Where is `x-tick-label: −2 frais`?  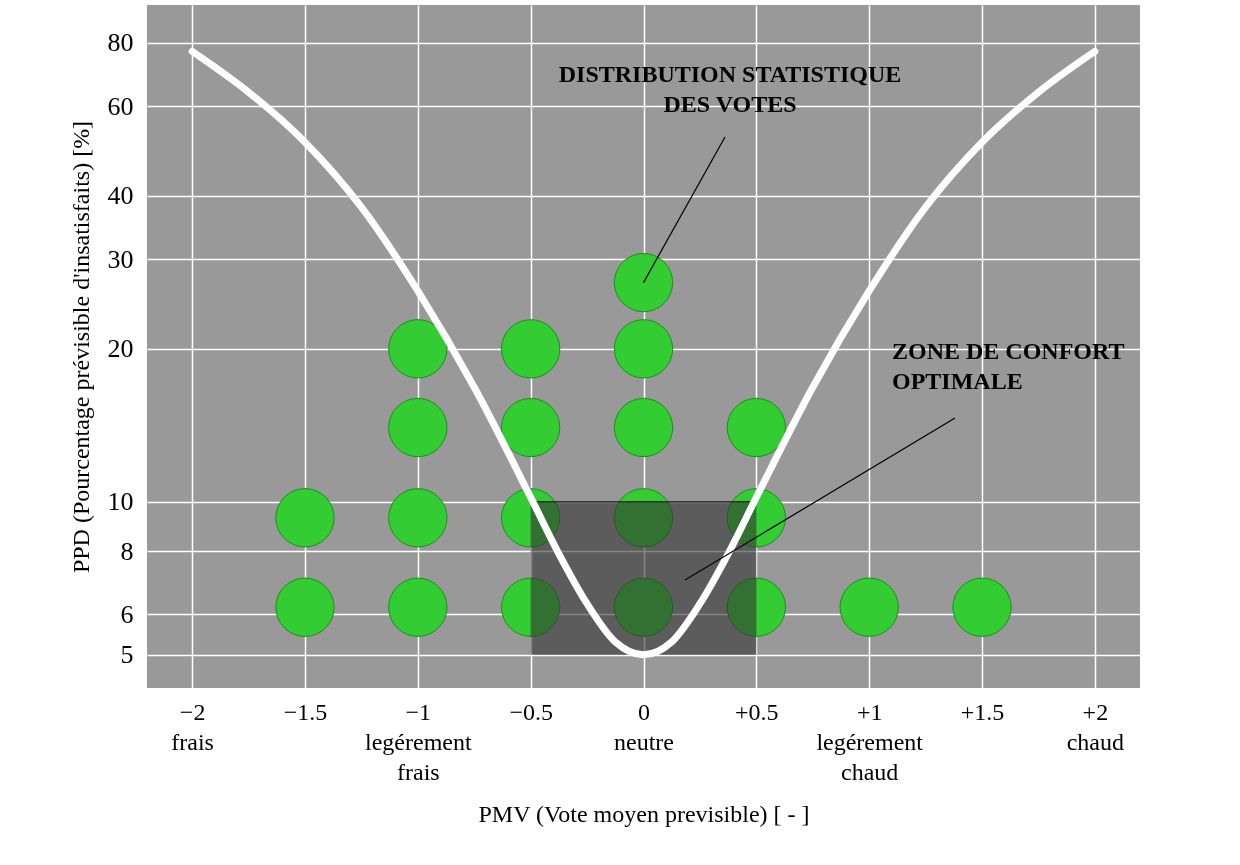 x-tick-label: −2 frais is located at coordinates (192, 726).